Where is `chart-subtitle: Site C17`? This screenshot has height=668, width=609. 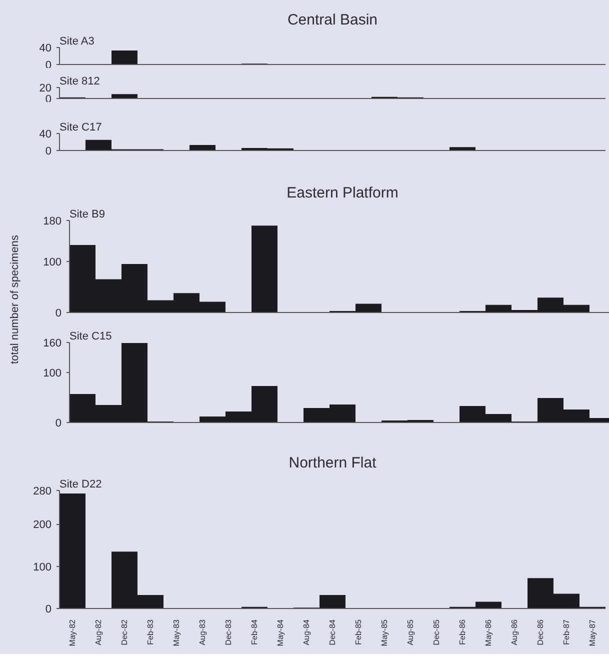
chart-subtitle: Site C17 is located at coordinates (81, 128).